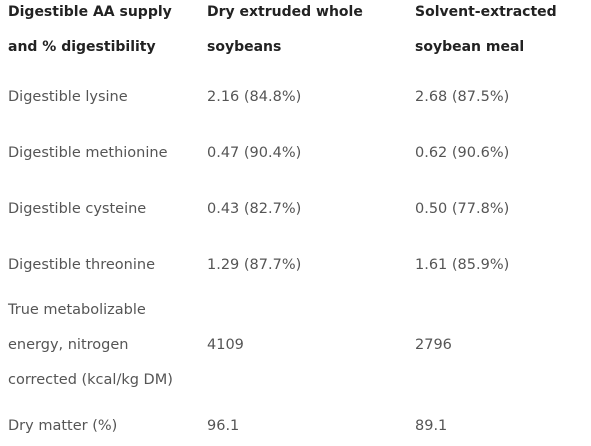 The image size is (591, 446). What do you see at coordinates (223, 426) in the screenshot?
I see `table-cell: 96.1` at bounding box center [223, 426].